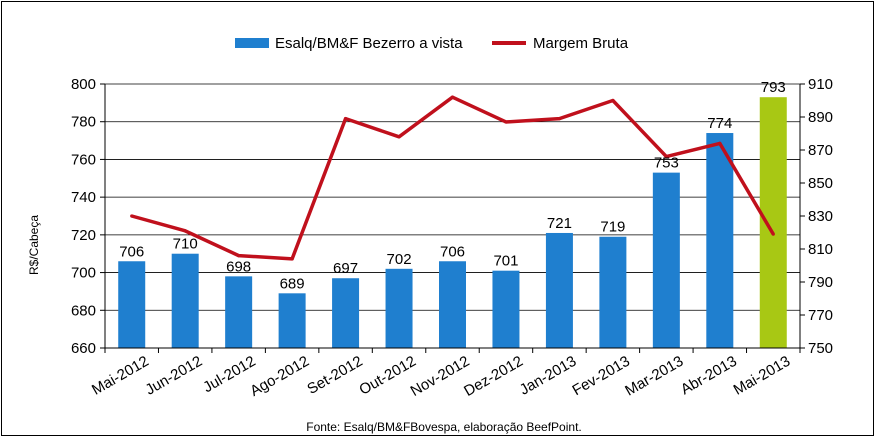  Describe the element at coordinates (292, 320) in the screenshot. I see `bar-ago-2012` at that location.